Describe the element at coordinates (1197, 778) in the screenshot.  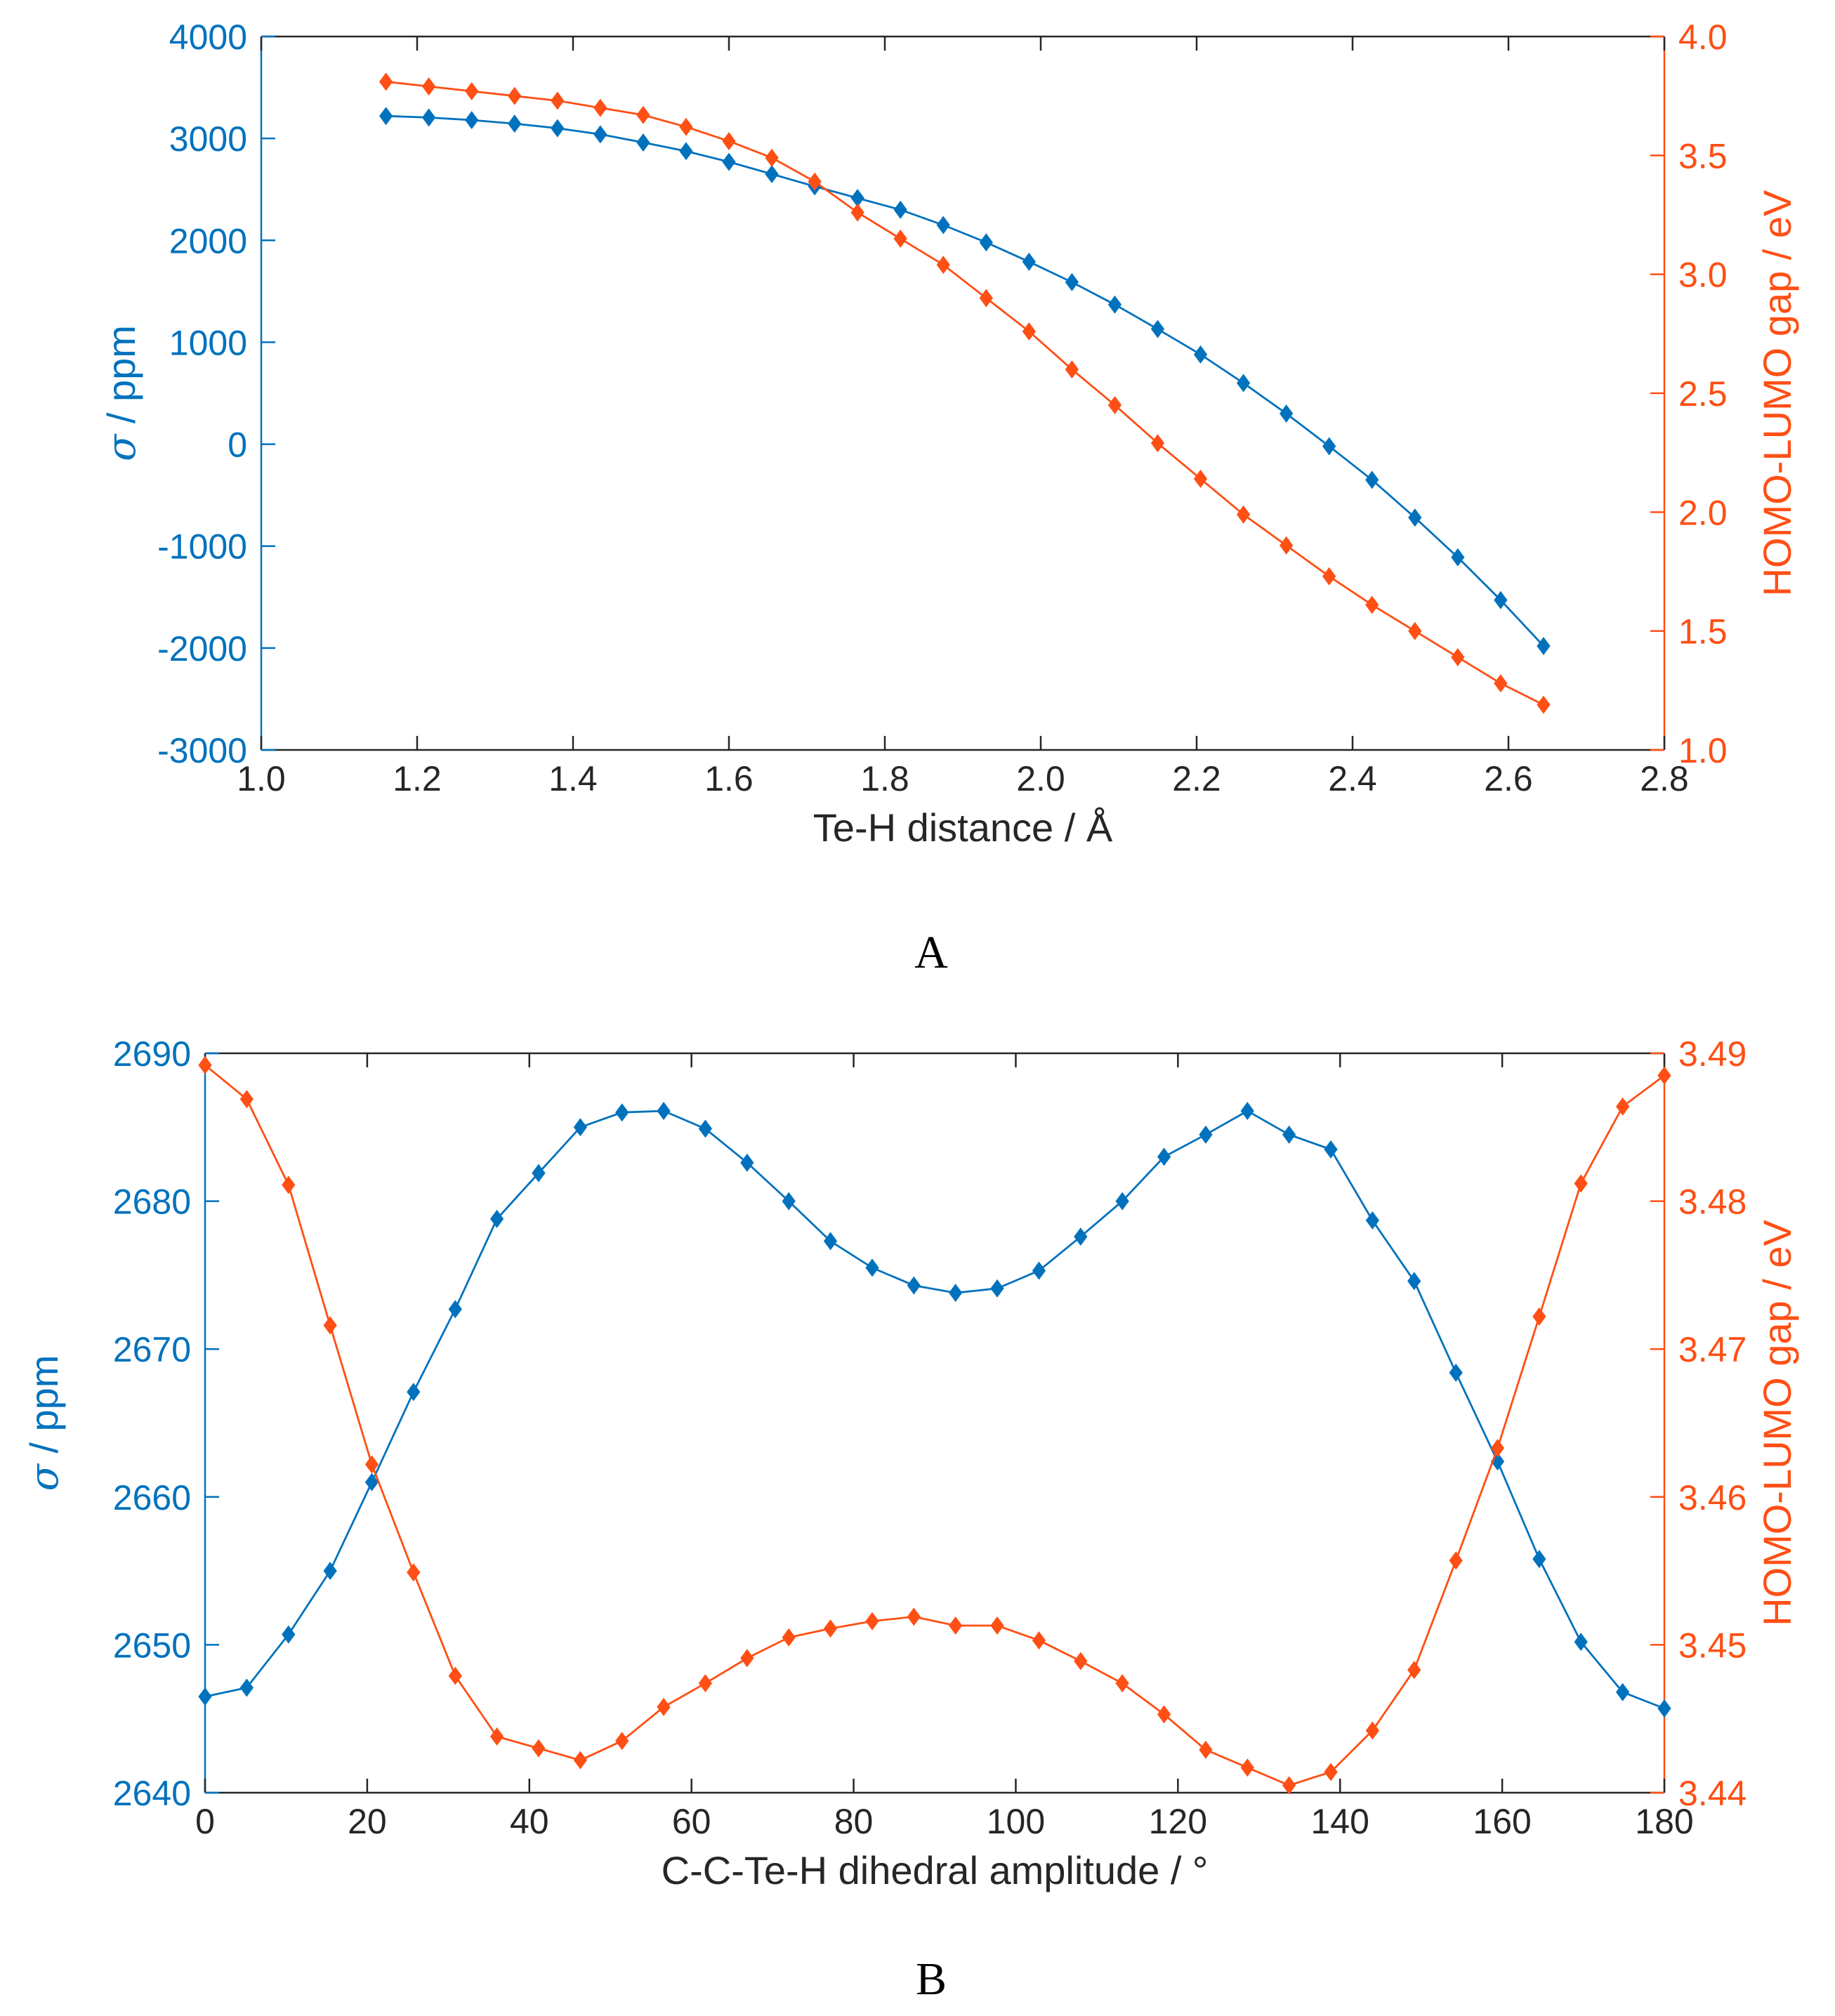
I see `x-tick-label: 2.2` at that location.